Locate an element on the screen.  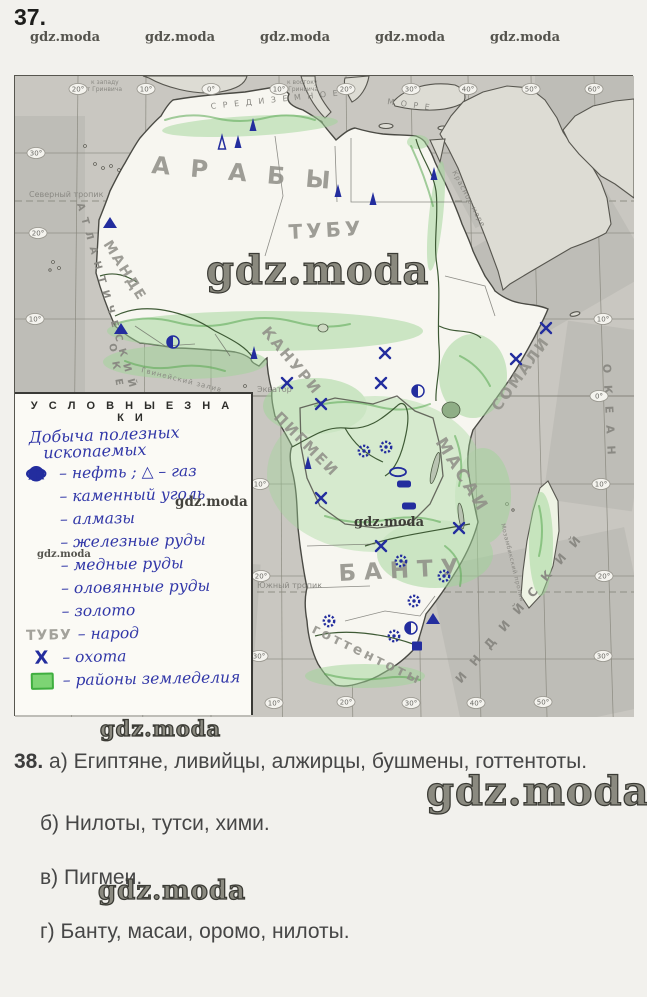
pencil-label: ТУБУ is located at coordinates (326, 230).